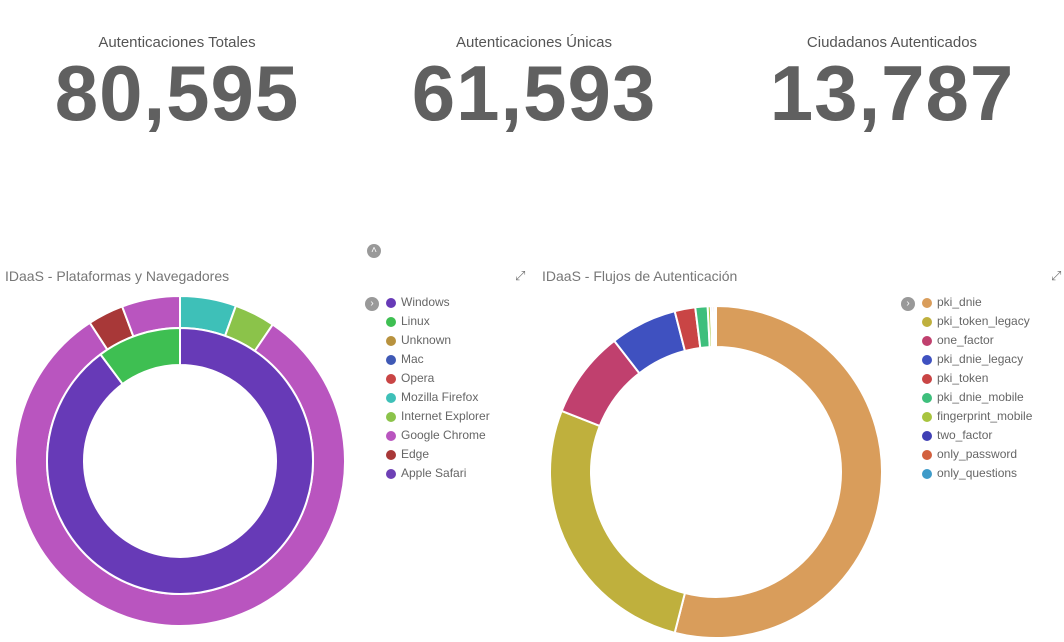 Image resolution: width=1064 pixels, height=642 pixels. I want to click on legend-item: only_questions, so click(977, 473).